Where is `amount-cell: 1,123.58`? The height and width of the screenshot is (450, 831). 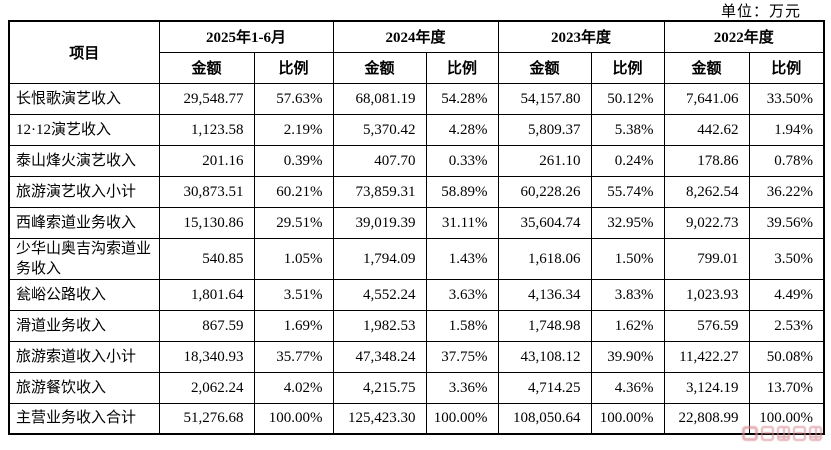
amount-cell: 1,123.58 is located at coordinates (206, 129).